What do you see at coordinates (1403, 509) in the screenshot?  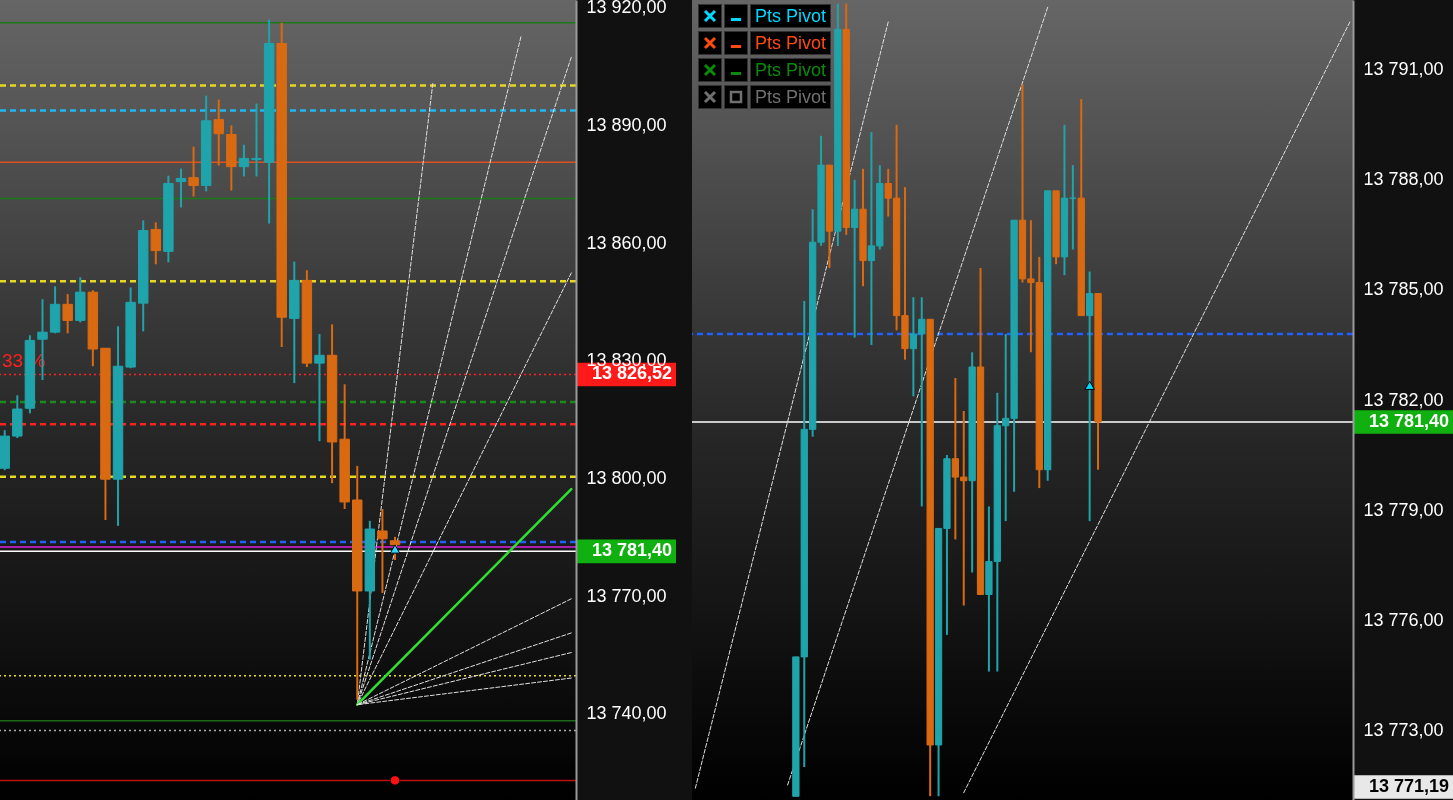 I see `y-tick-label: 13 779,00` at bounding box center [1403, 509].